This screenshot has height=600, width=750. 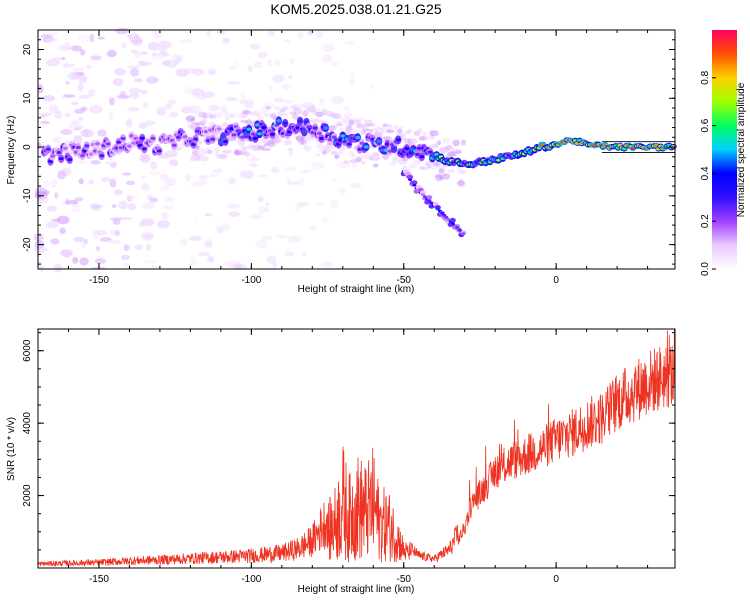 I want to click on y-tick-label: 2000, so click(x=27, y=495).